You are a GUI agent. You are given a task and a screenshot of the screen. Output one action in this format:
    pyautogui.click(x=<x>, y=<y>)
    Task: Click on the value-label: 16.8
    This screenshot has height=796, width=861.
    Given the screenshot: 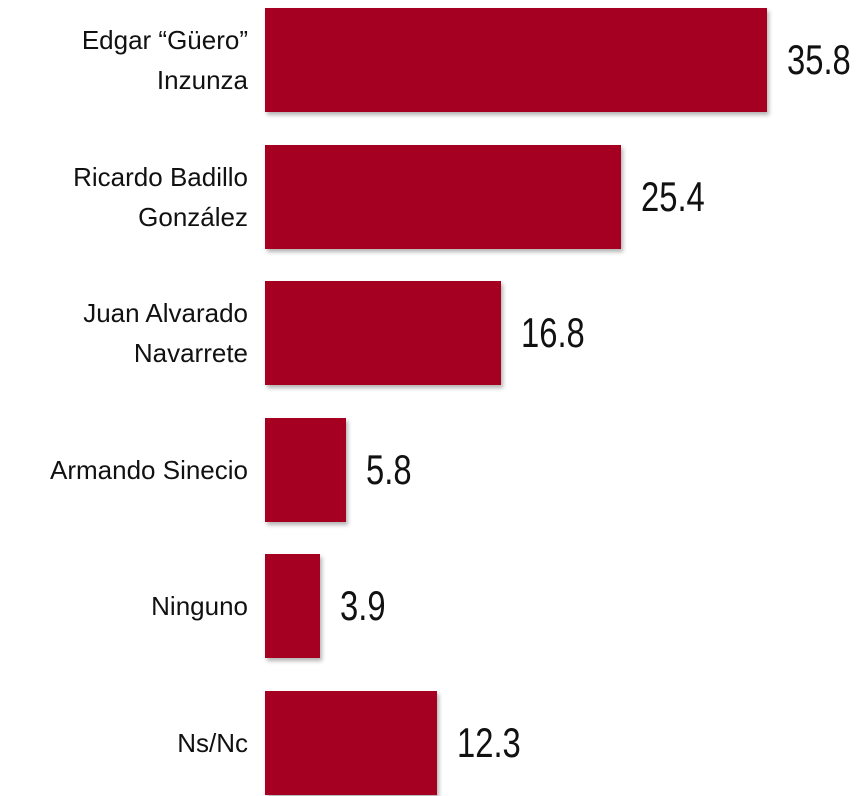 What is the action you would take?
    pyautogui.click(x=552, y=333)
    